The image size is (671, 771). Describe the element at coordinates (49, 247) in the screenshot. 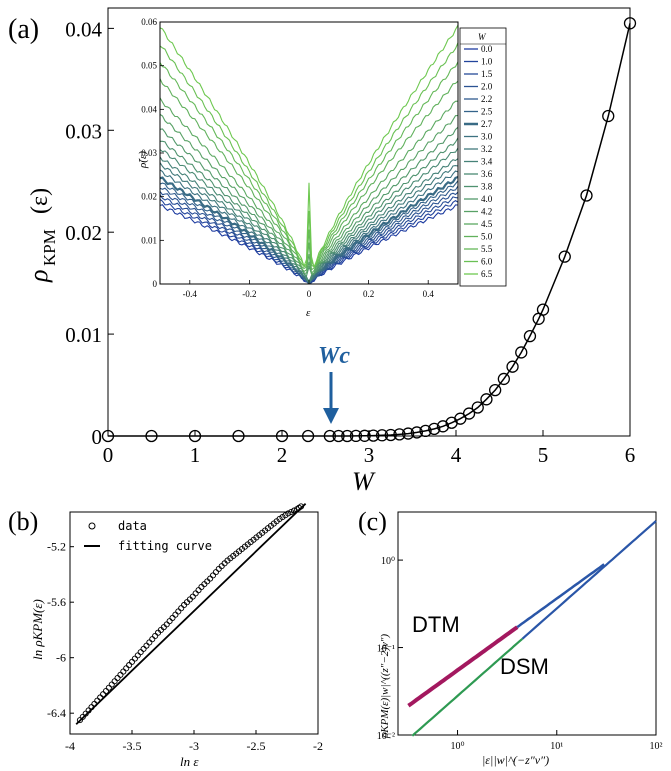

I see `panel-a-ylabel-sub: KPM` at that location.